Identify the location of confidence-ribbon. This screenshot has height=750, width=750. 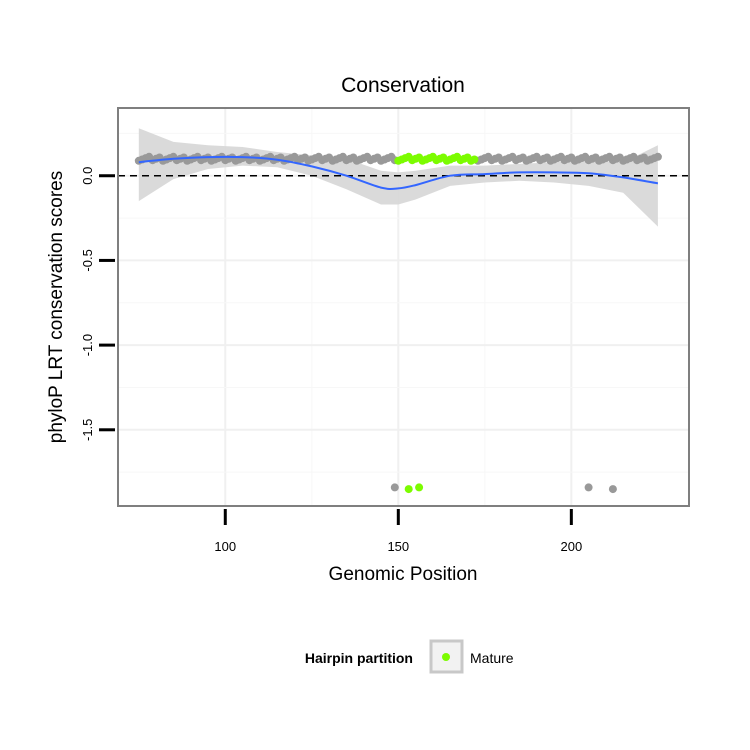
(398, 177).